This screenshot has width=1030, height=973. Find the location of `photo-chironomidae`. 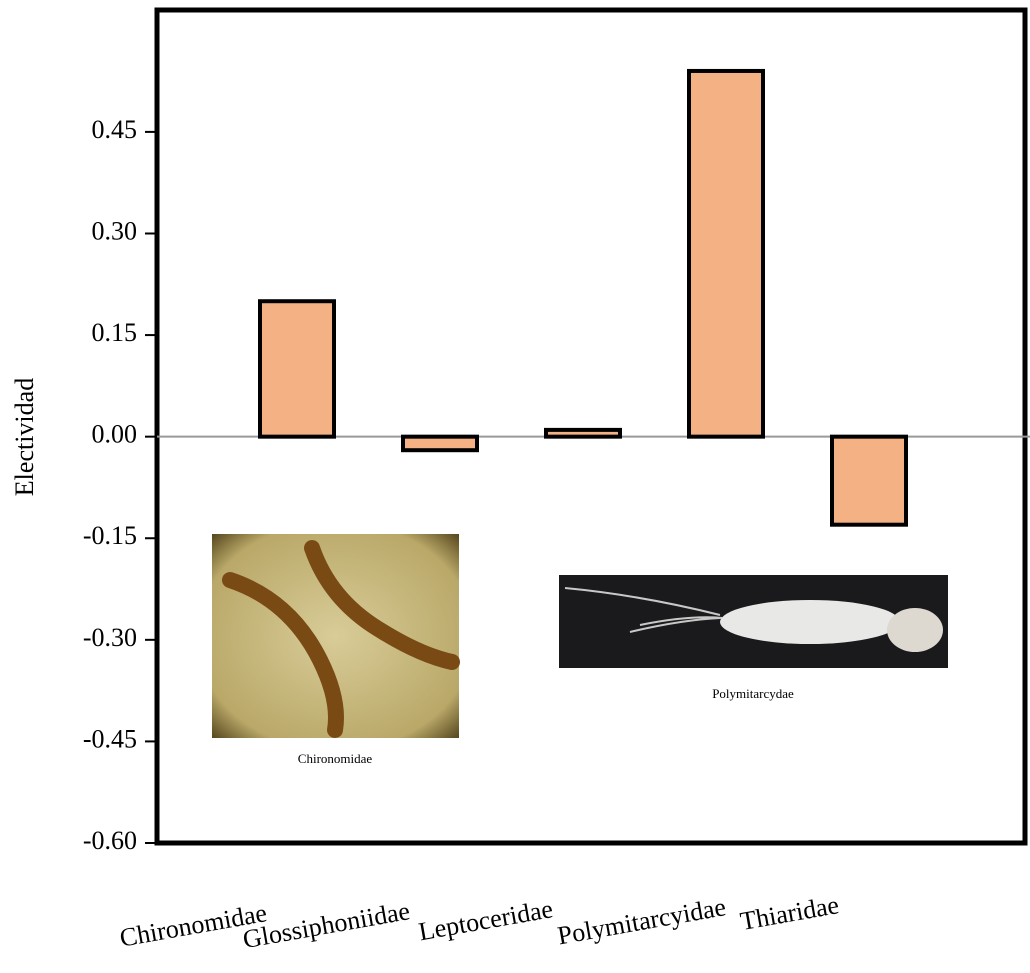

photo-chironomidae is located at coordinates (336, 636).